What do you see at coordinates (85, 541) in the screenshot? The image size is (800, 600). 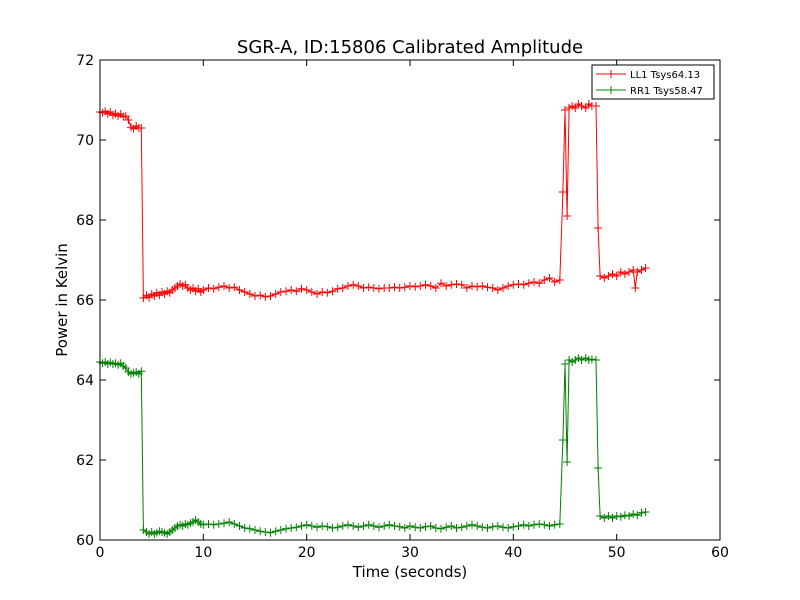 I see `y-tick-label: 60` at bounding box center [85, 541].